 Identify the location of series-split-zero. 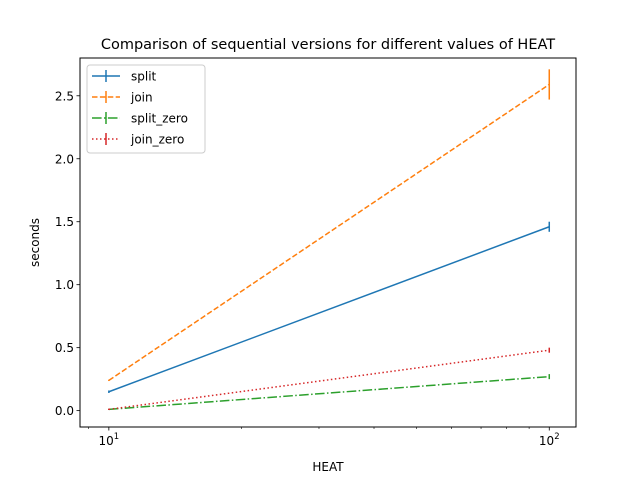
(329, 392).